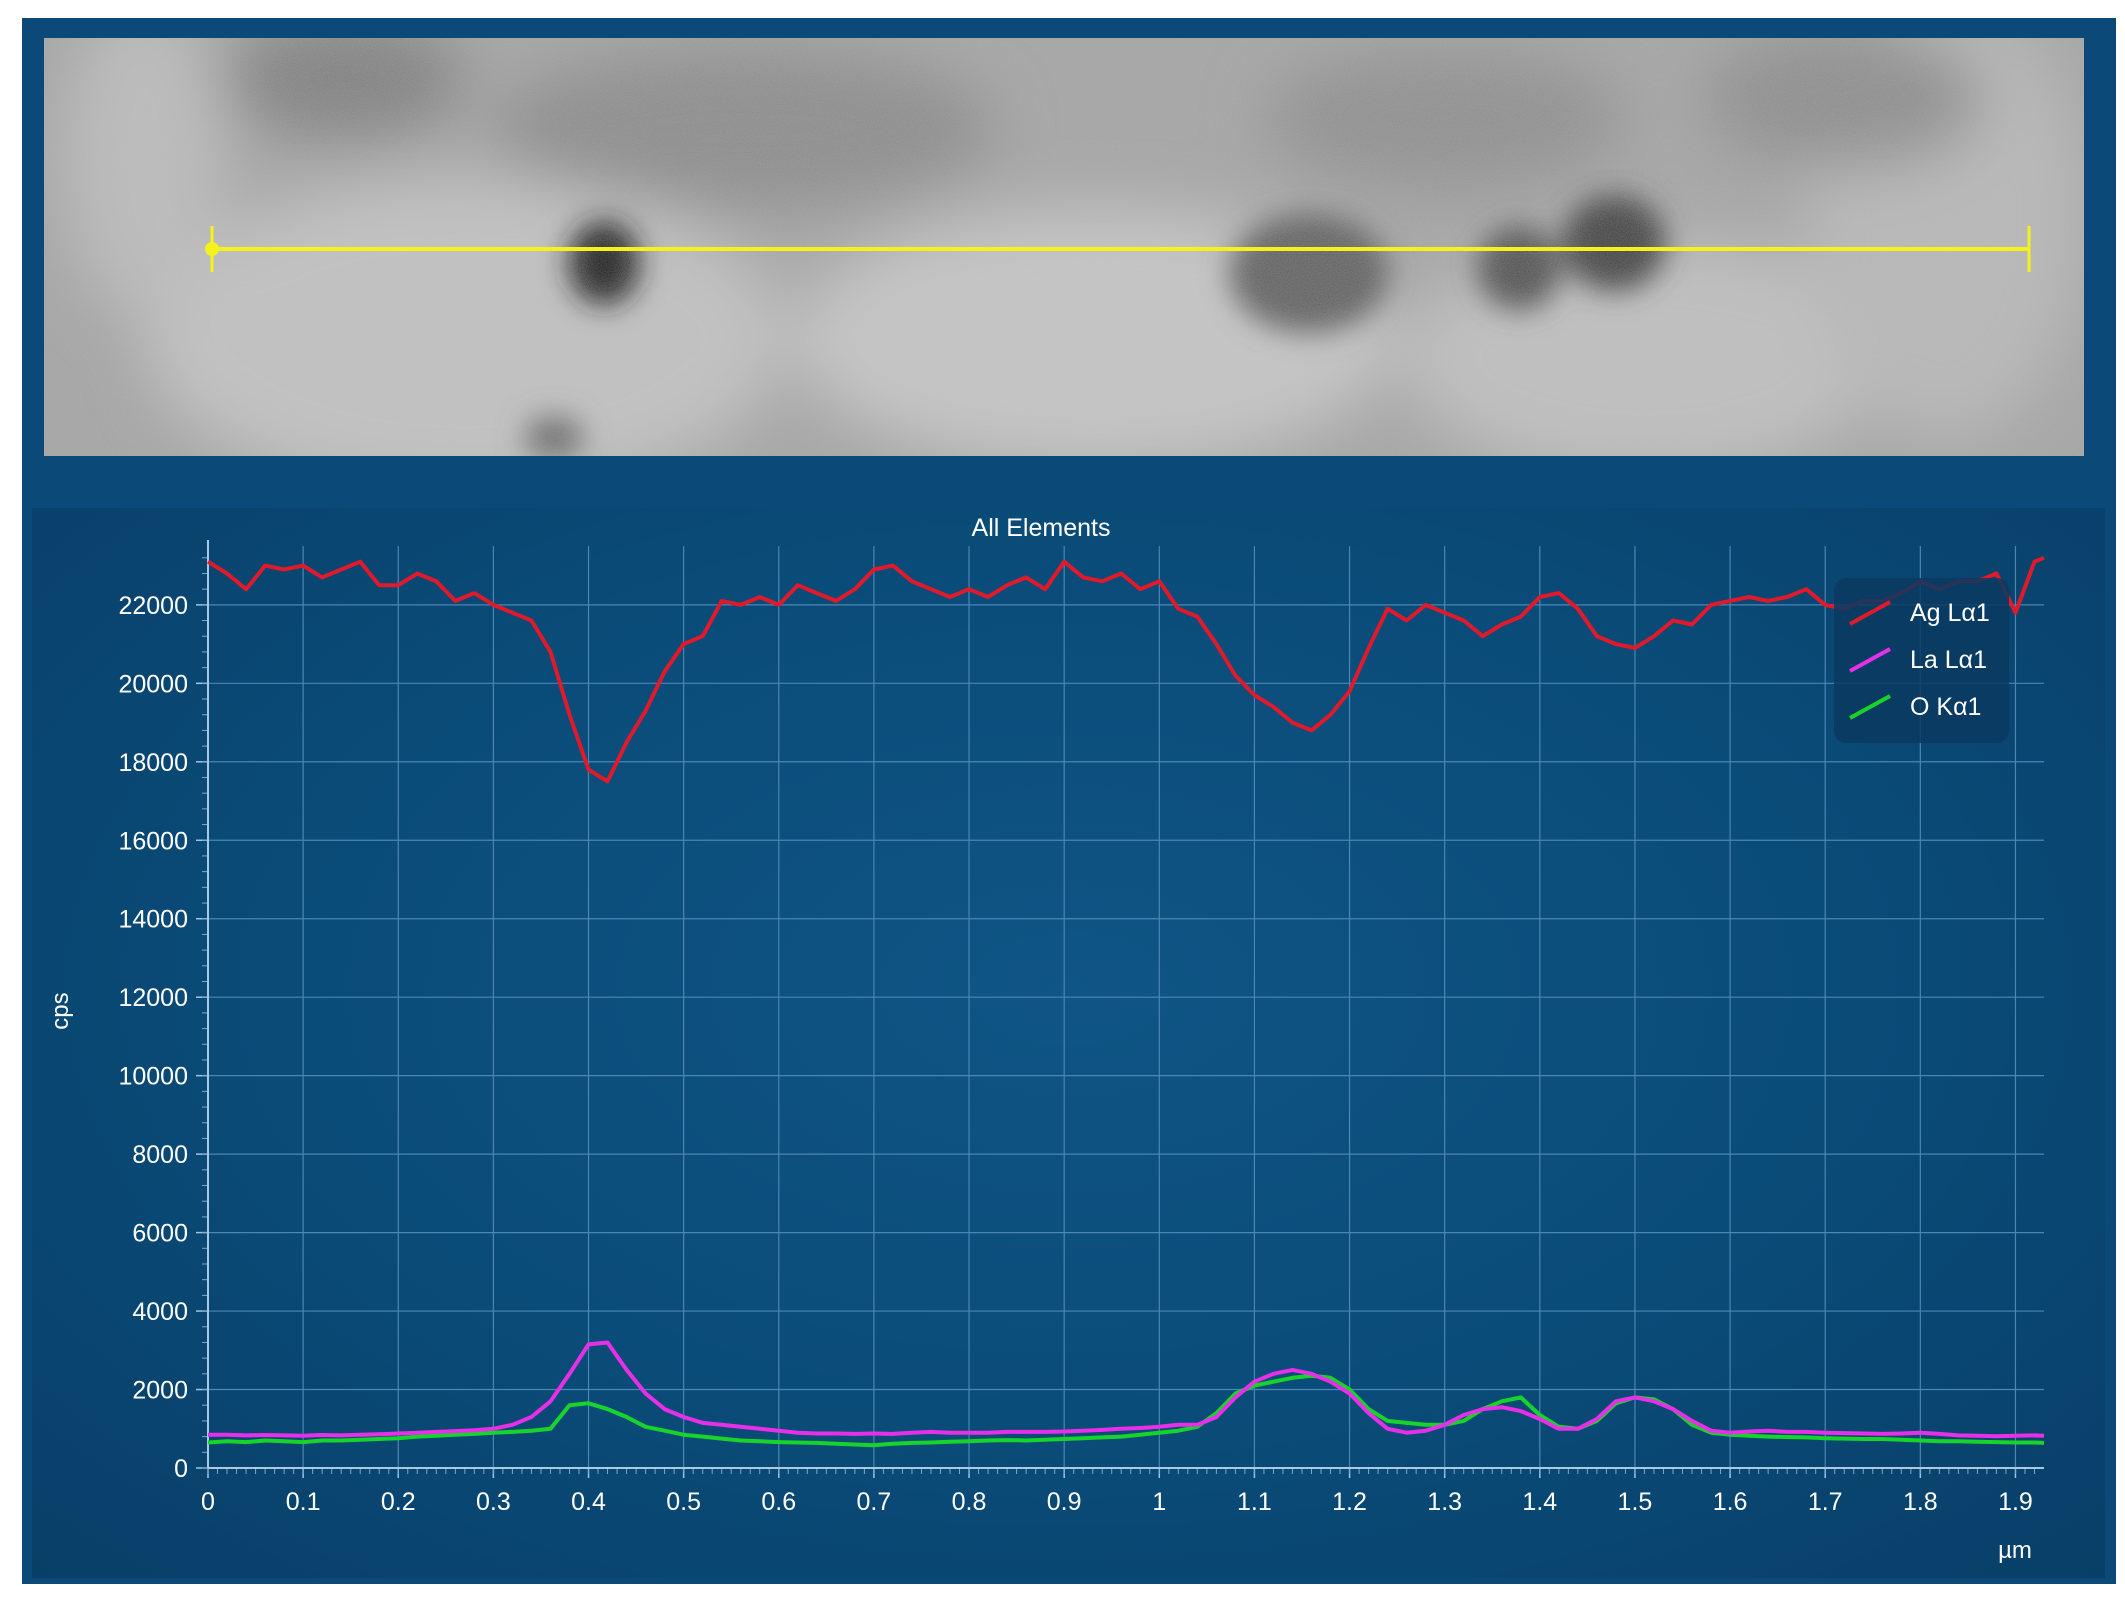  What do you see at coordinates (153, 606) in the screenshot?
I see `y-tick-label: 22000` at bounding box center [153, 606].